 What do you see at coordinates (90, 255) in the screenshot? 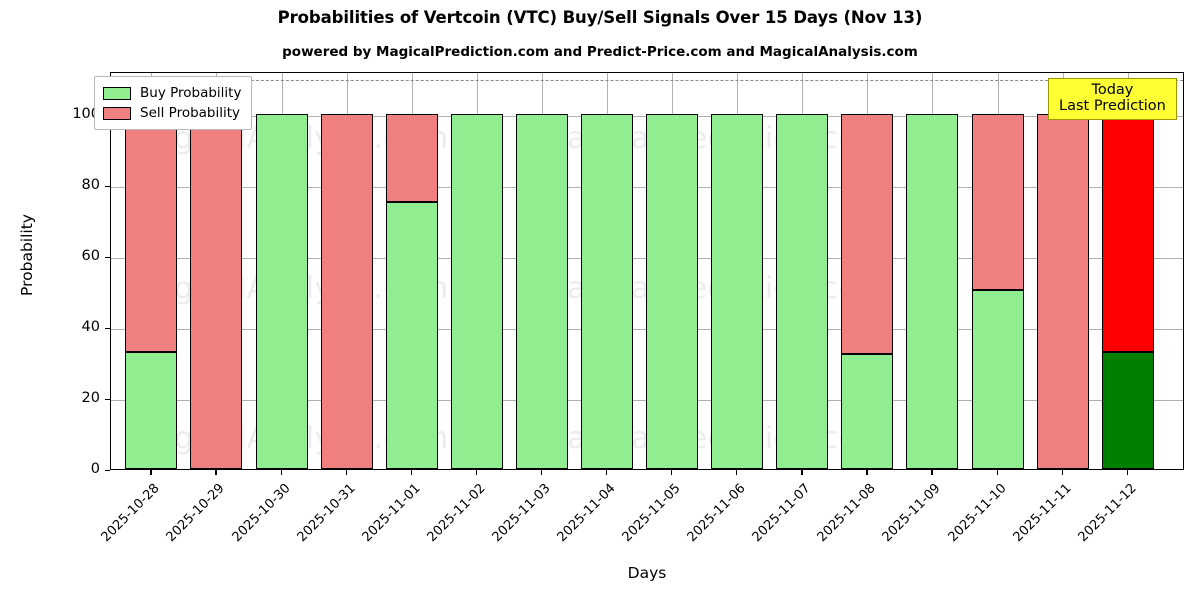
I see `y-axis-tick-label: 60` at bounding box center [90, 255].